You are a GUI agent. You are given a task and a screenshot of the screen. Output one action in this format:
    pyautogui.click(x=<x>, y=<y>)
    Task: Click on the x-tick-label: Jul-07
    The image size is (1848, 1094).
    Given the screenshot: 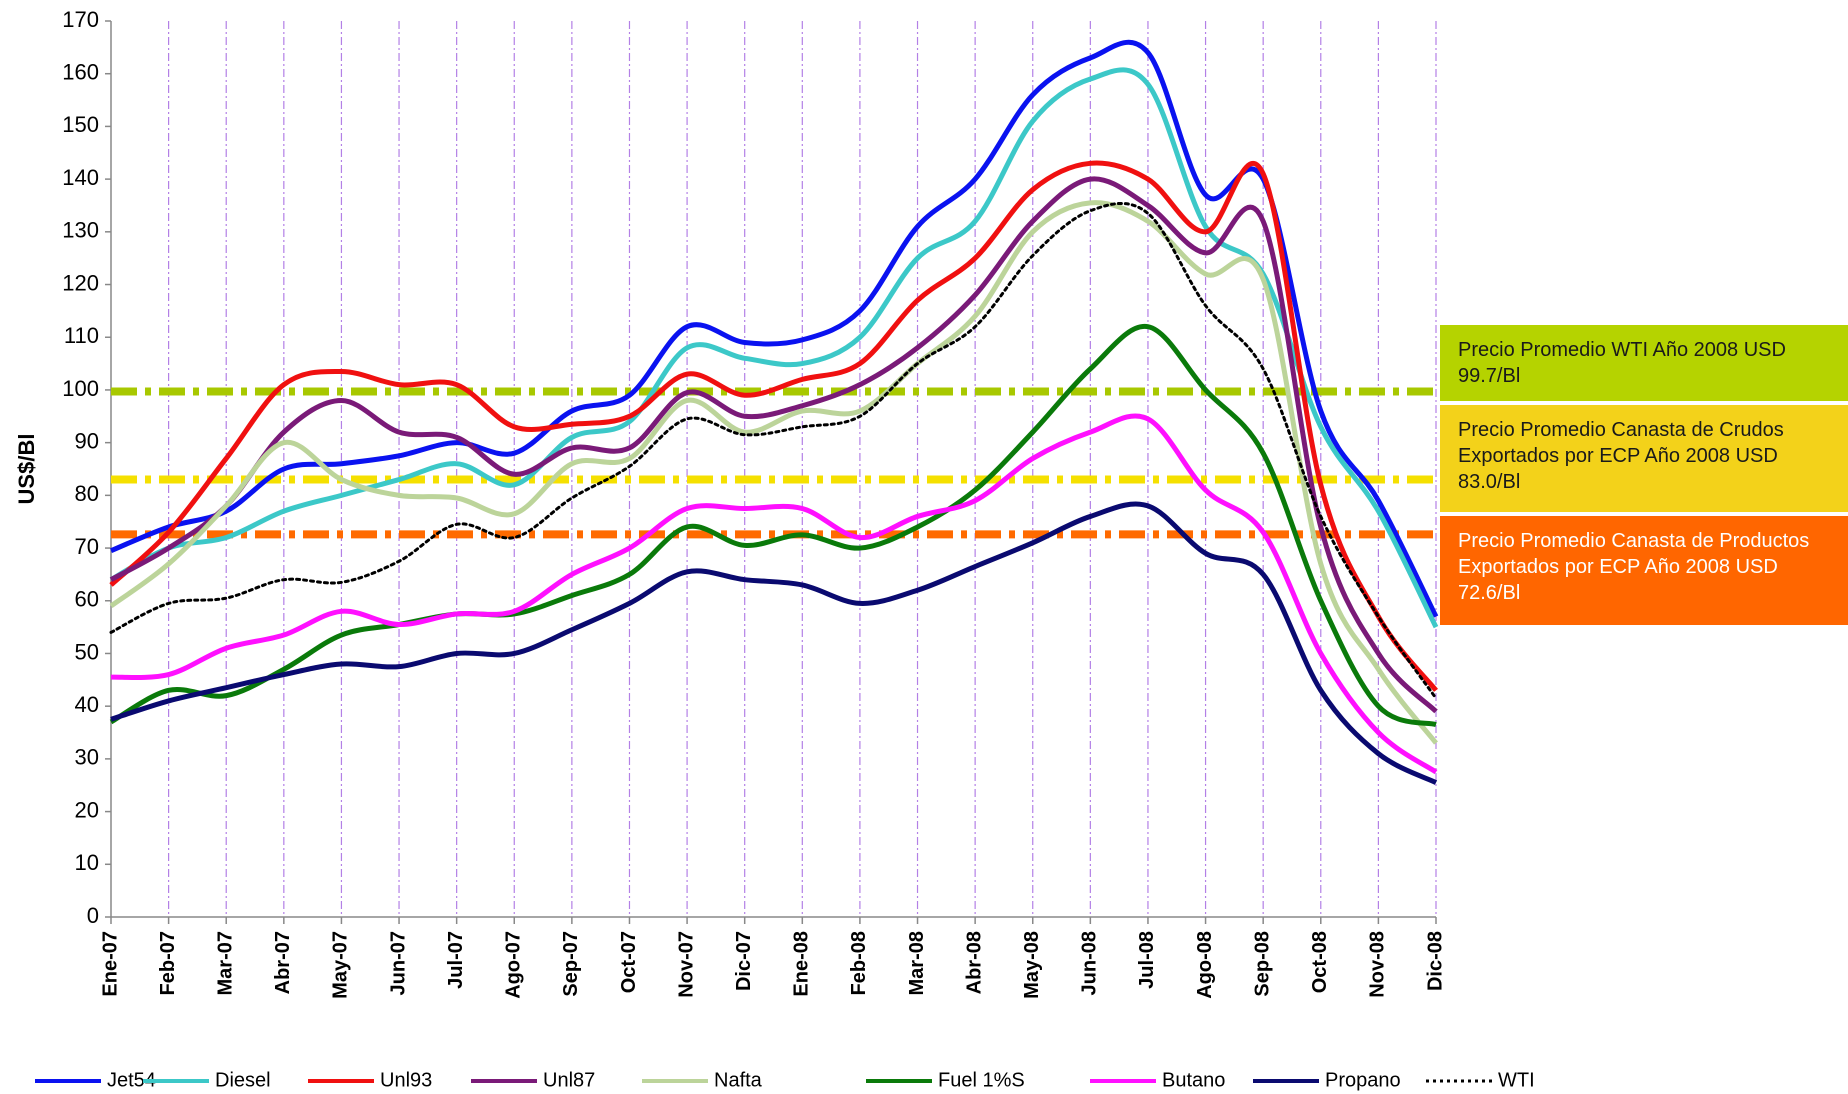 What is the action you would take?
    pyautogui.click(x=456, y=960)
    